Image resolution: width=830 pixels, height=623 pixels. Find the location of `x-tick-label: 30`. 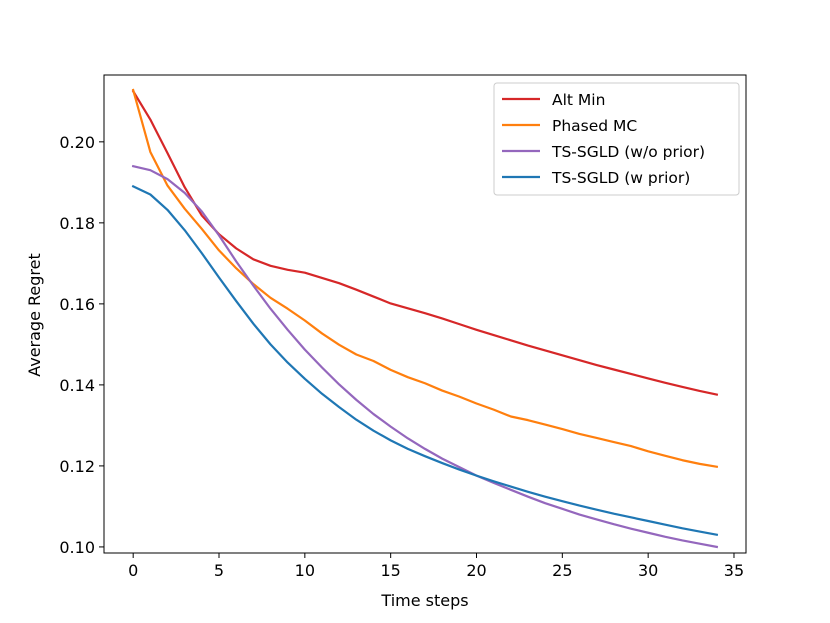

x-tick-label: 30 is located at coordinates (648, 570).